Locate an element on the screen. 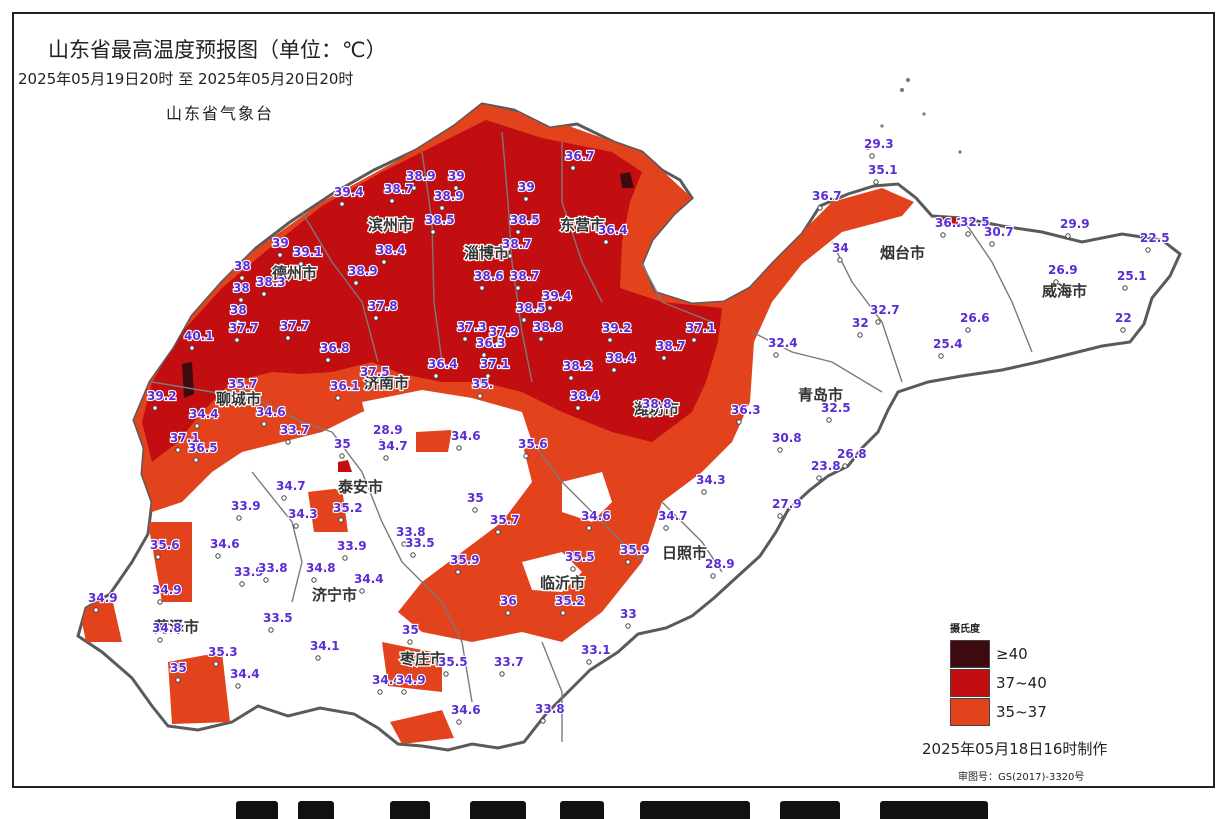 The width and height of the screenshot is (1227, 819). temperature-value: 37.8 is located at coordinates (383, 306).